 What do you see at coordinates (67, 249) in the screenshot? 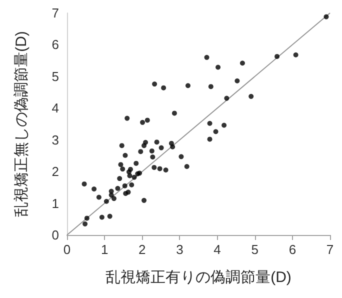
I see `x-tick-label: 0` at bounding box center [67, 249].